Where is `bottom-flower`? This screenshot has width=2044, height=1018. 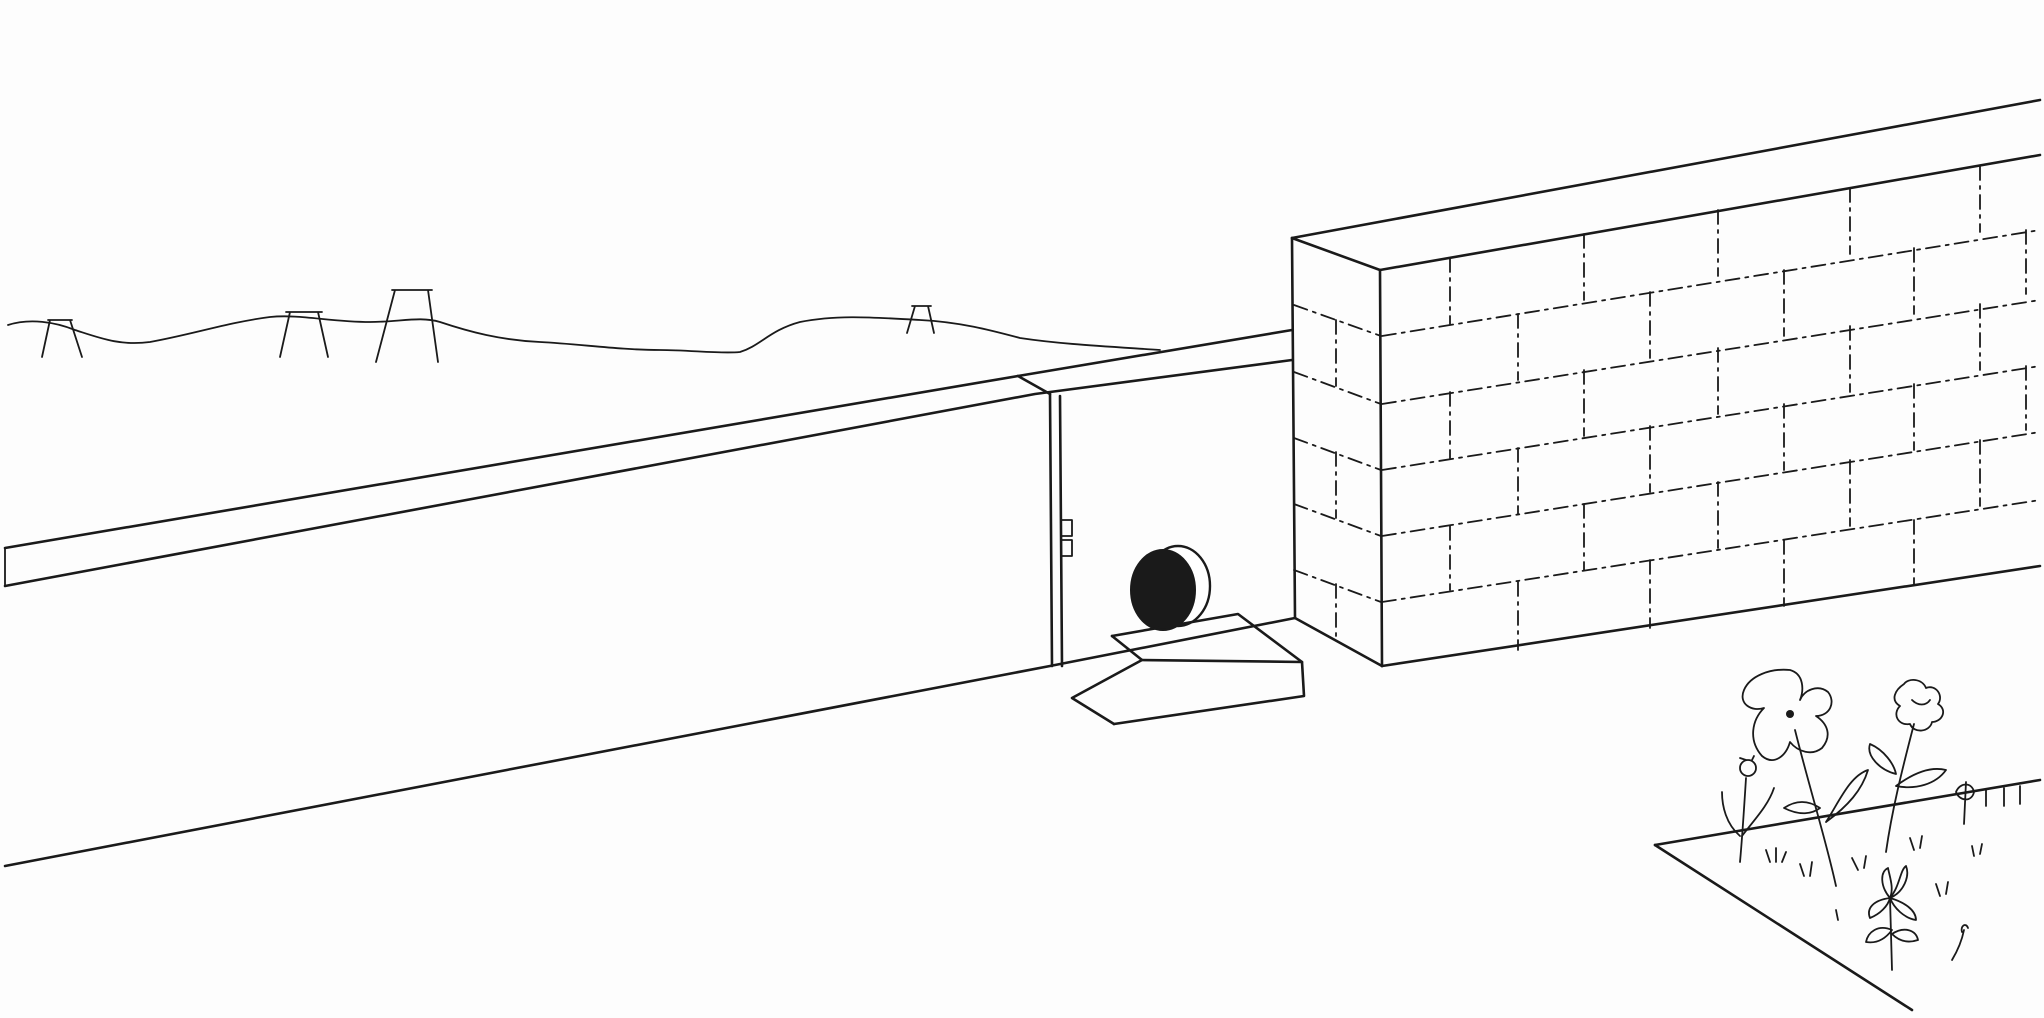
bottom-flower is located at coordinates (1892, 918).